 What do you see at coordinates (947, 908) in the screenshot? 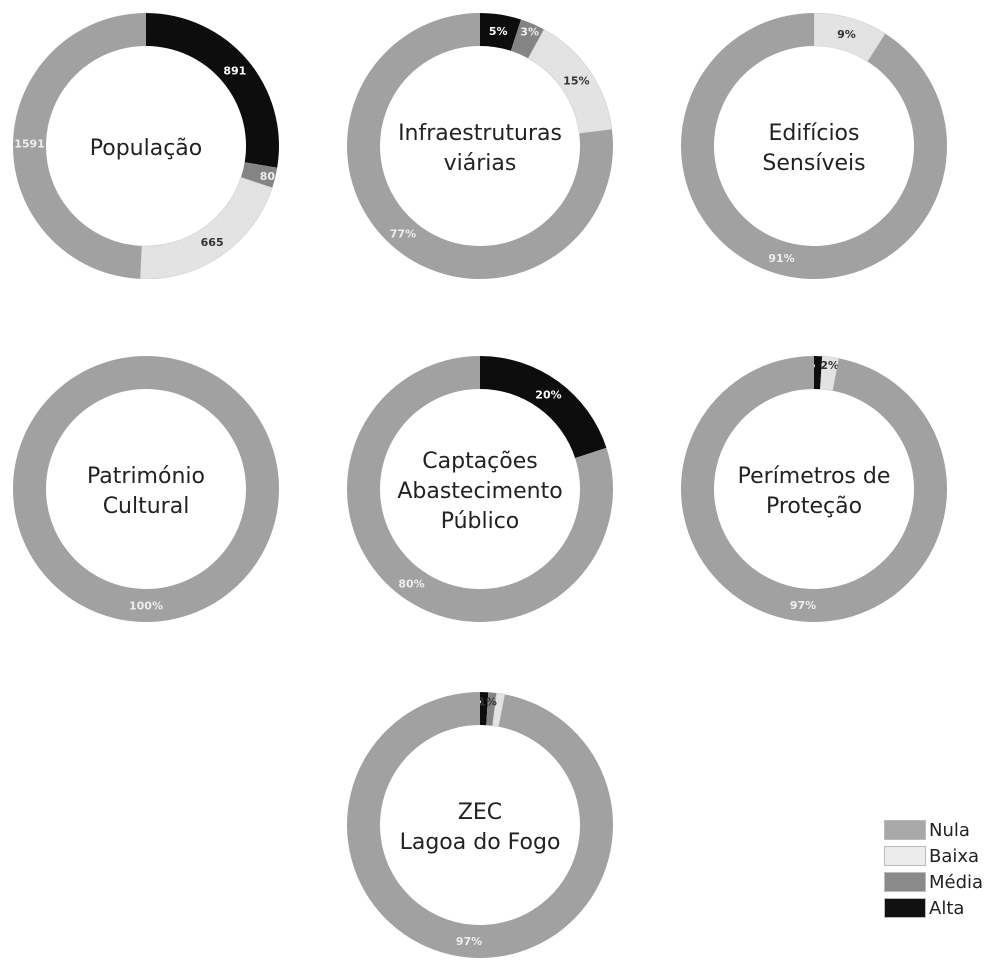
I see `legend-label-alta: Alta` at bounding box center [947, 908].